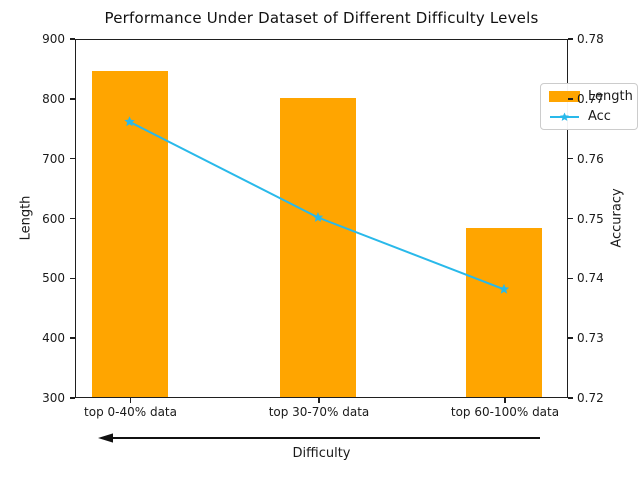 This screenshot has height=480, width=640. What do you see at coordinates (53, 338) in the screenshot?
I see `y-tick-label-left: 400` at bounding box center [53, 338].